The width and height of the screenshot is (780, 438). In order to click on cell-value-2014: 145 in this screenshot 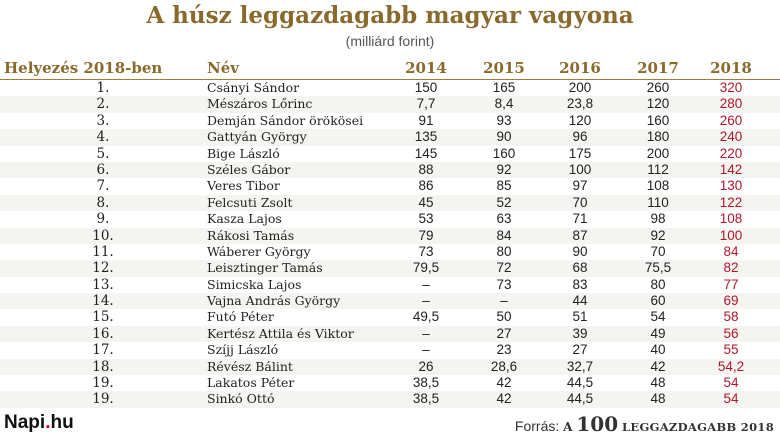, I will do `click(426, 153)`.